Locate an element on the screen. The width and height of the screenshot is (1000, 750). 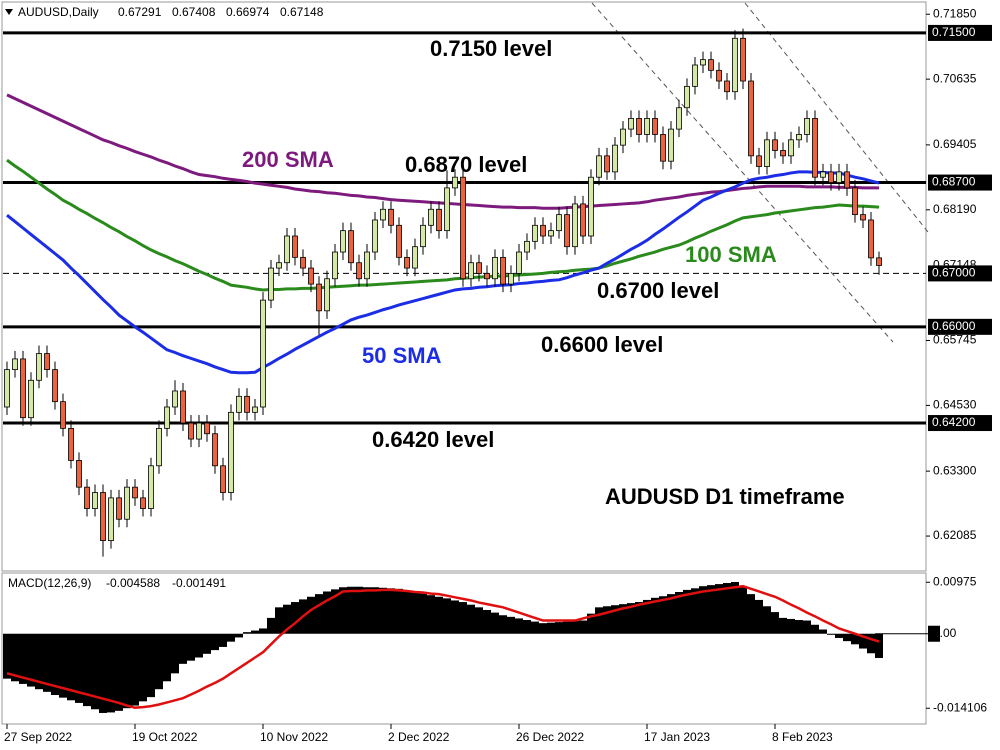
y-tick-label: 0.70635 is located at coordinates (955, 78).